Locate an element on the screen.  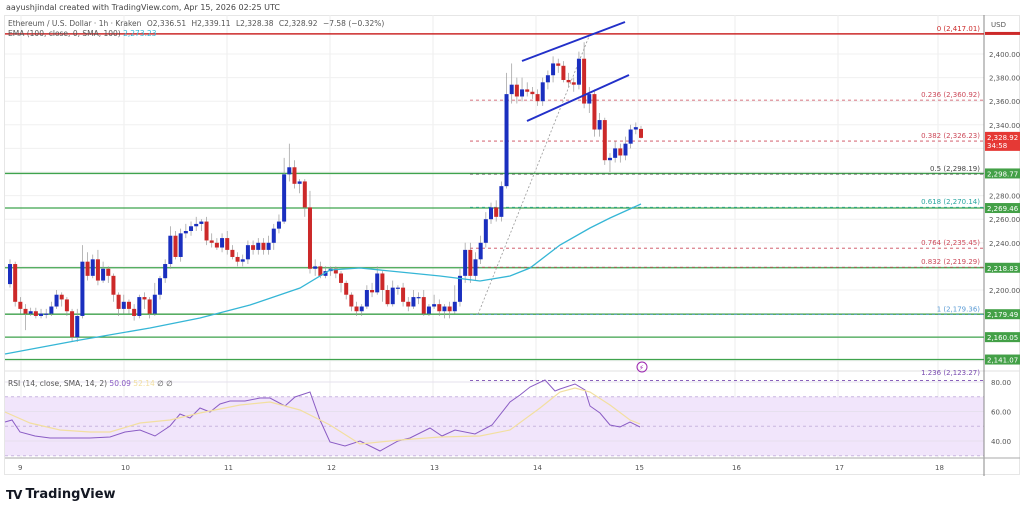
fib-level-label: 0 (2,417.01) is located at coordinates (959, 29).